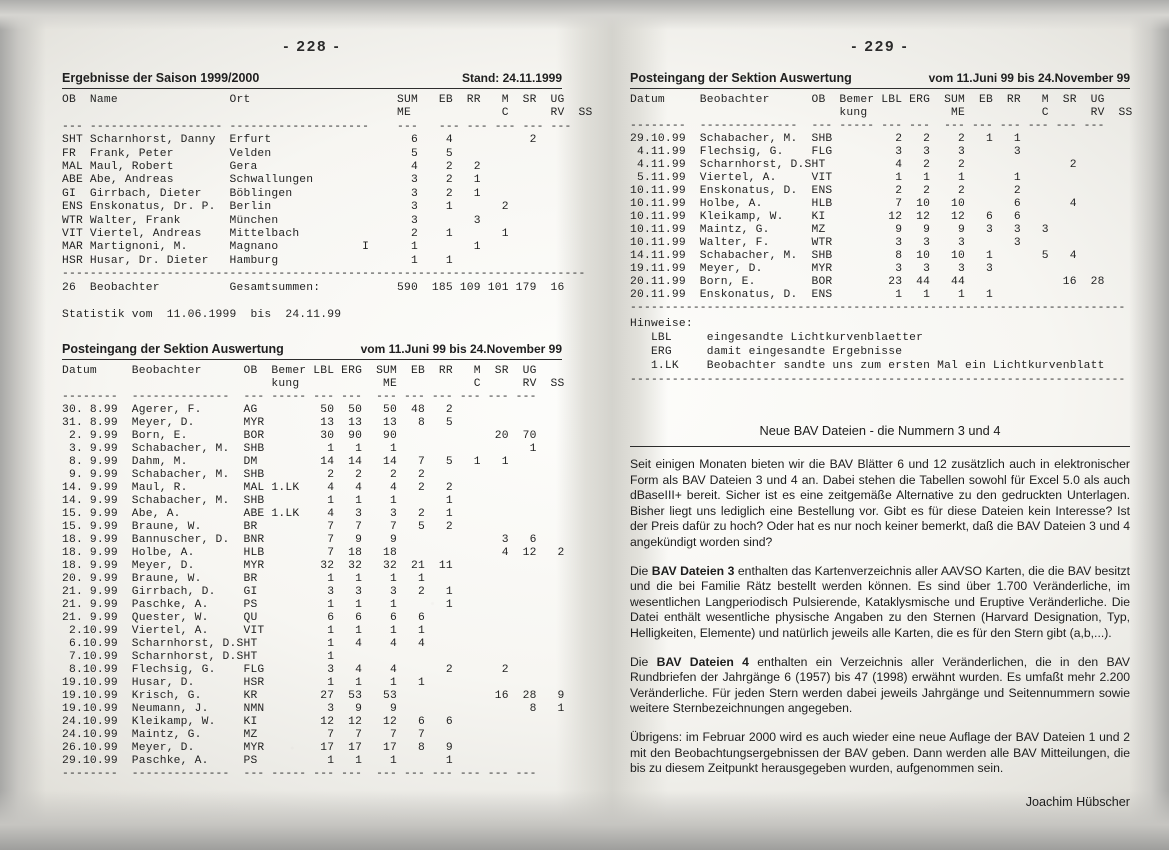 The image size is (1169, 850). Describe the element at coordinates (741, 78) in the screenshot. I see `posteingang-right-title: Posteingang der Sektion Auswertung` at that location.